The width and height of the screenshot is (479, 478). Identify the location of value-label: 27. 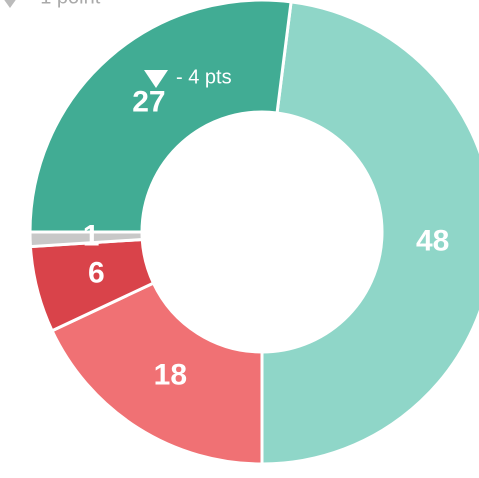
(148, 102).